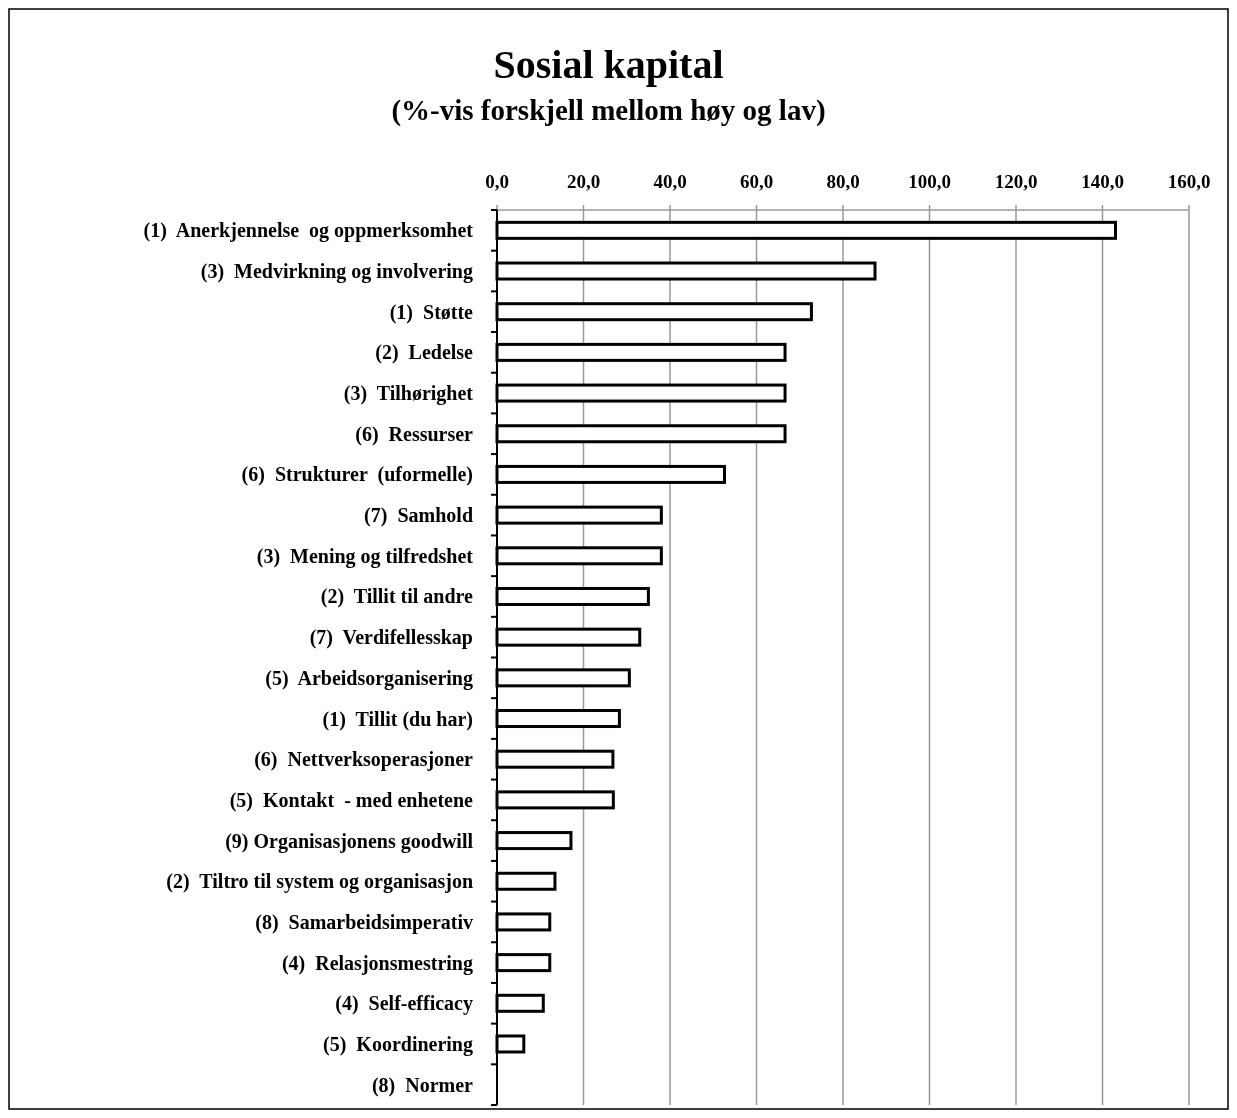 The image size is (1237, 1118). I want to click on y-tick-label: (6) Ressurser, so click(414, 434).